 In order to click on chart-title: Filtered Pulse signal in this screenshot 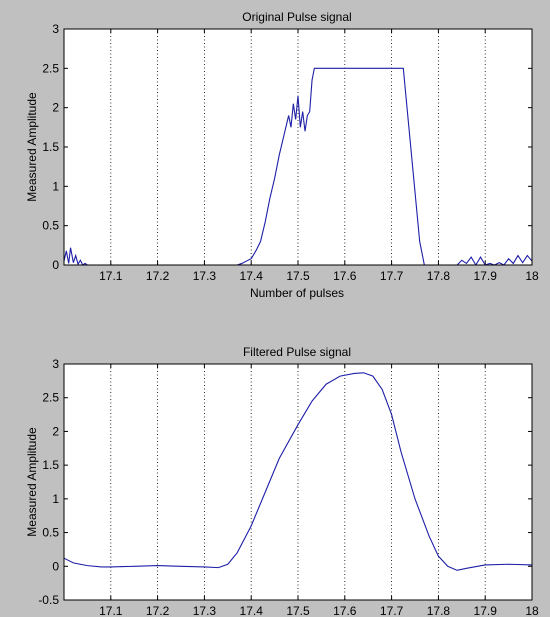, I will do `click(297, 352)`.